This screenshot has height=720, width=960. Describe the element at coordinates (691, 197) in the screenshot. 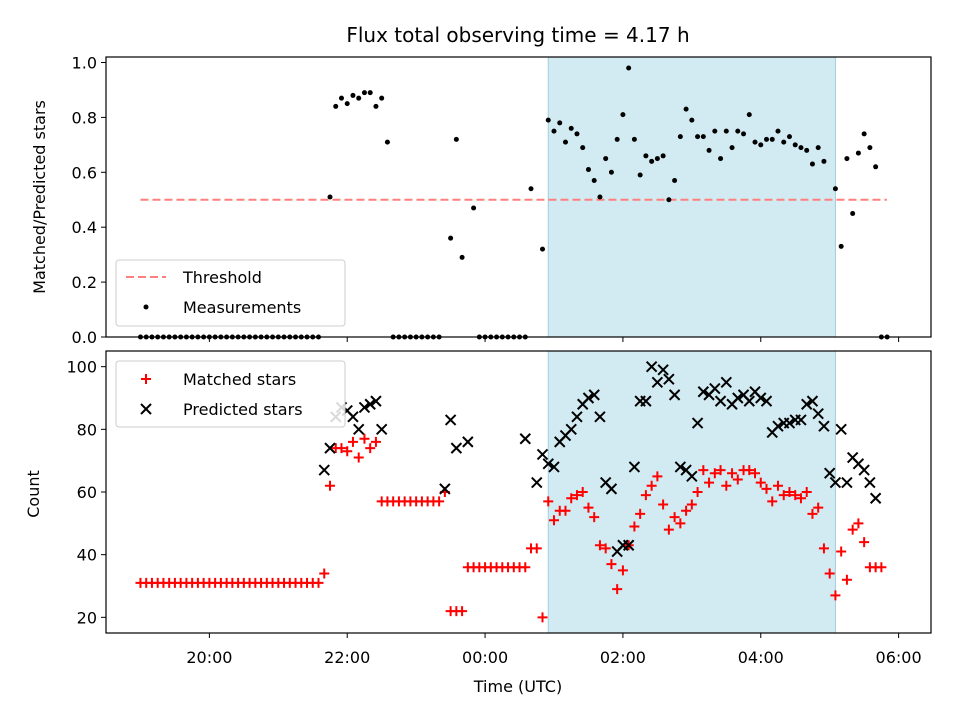

I see `observing-window-shade` at that location.